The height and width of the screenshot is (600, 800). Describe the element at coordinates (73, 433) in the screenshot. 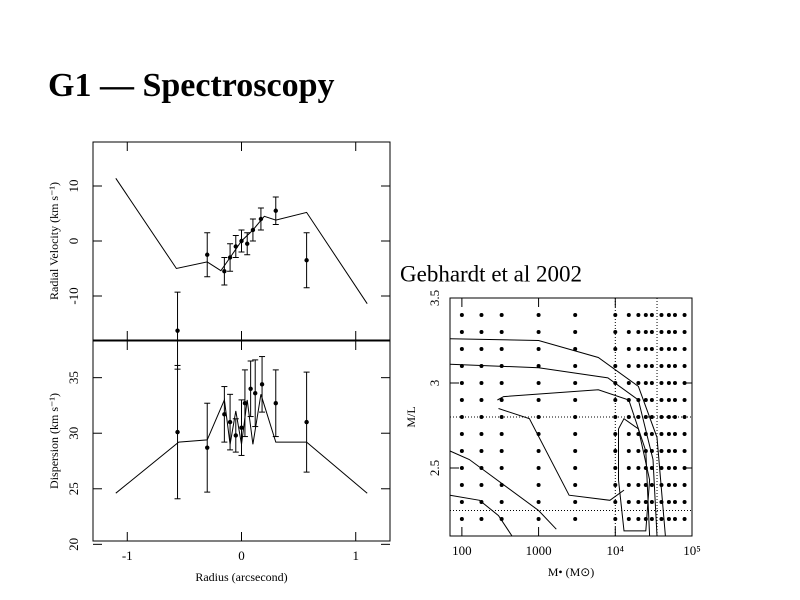

I see `y-tick-label: 30` at that location.